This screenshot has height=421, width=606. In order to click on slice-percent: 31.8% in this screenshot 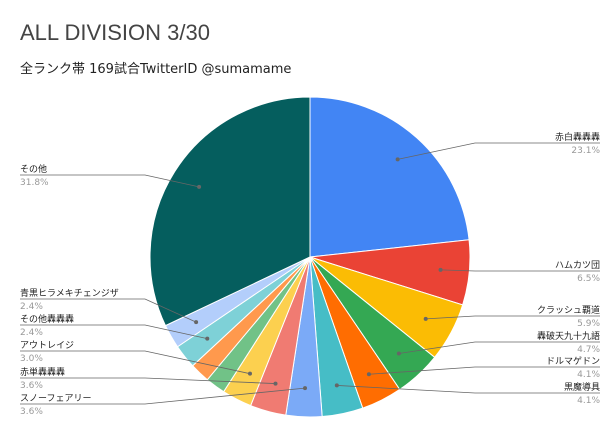, I will do `click(34, 183)`.